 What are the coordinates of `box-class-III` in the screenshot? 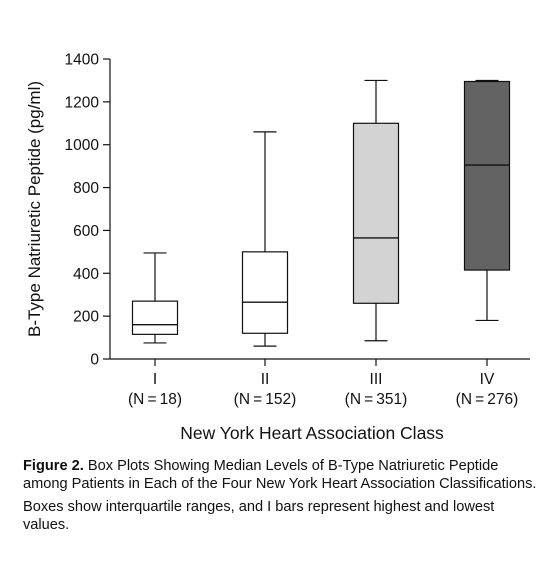 It's located at (376, 210).